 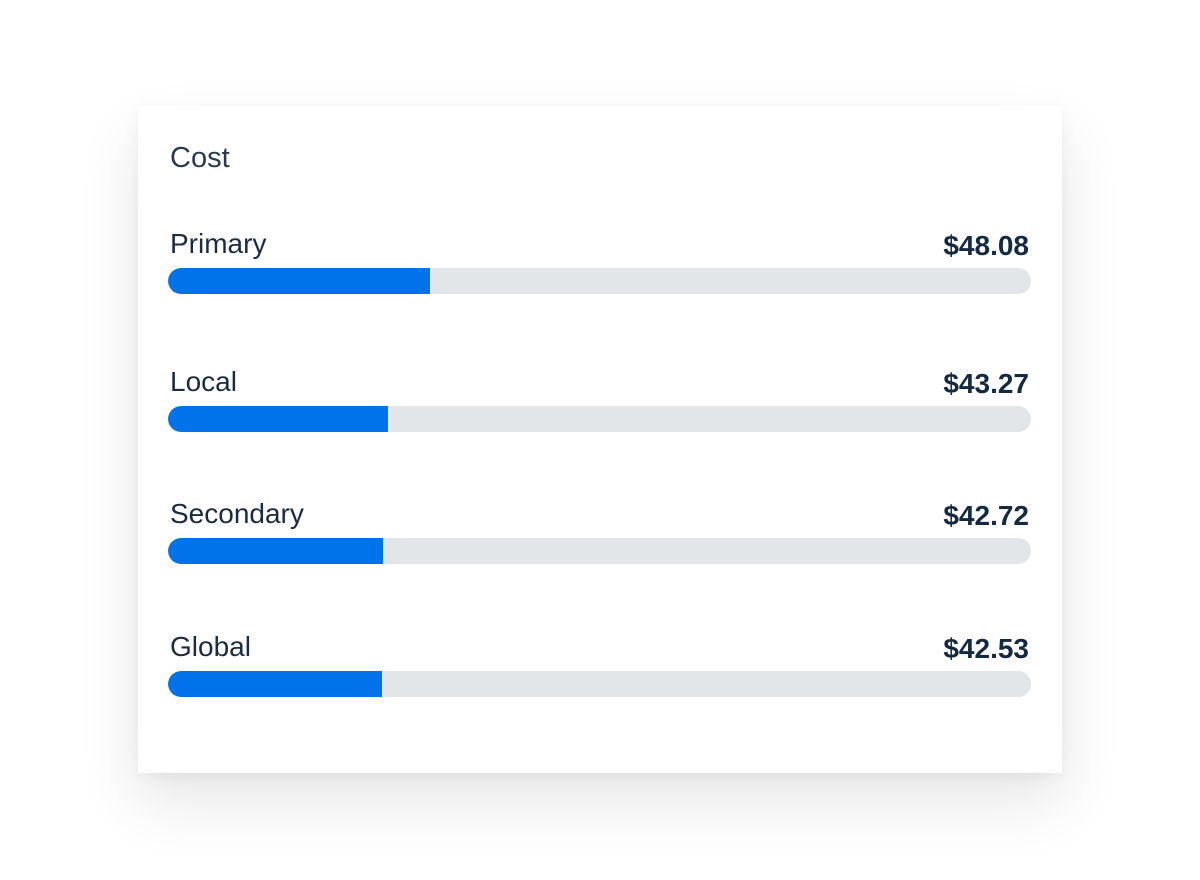 I want to click on card-title: Cost, so click(x=200, y=158).